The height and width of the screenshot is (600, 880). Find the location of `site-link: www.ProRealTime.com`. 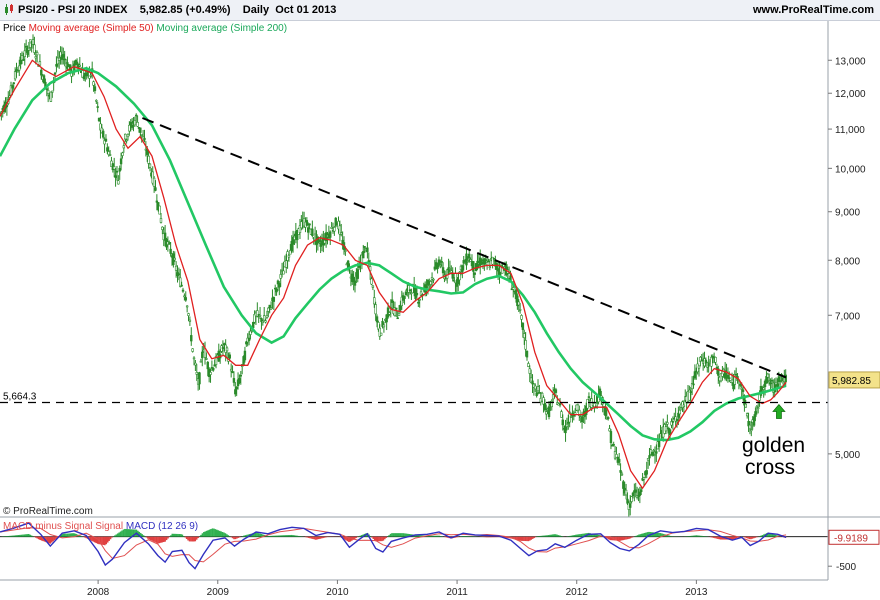

site-link: www.ProRealTime.com is located at coordinates (813, 10).